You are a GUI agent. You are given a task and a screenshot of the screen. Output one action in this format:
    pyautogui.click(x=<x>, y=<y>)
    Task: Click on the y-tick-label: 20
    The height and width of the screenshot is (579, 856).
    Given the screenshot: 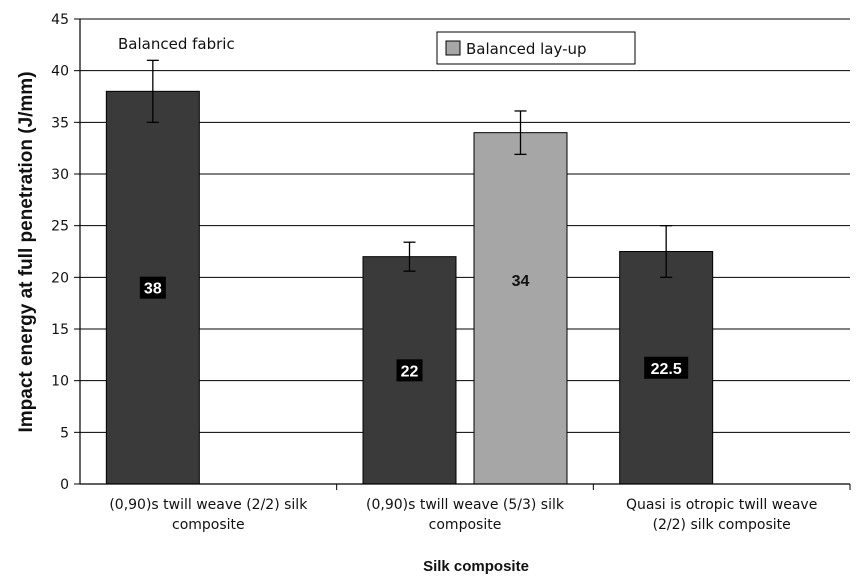 What is the action you would take?
    pyautogui.click(x=60, y=278)
    